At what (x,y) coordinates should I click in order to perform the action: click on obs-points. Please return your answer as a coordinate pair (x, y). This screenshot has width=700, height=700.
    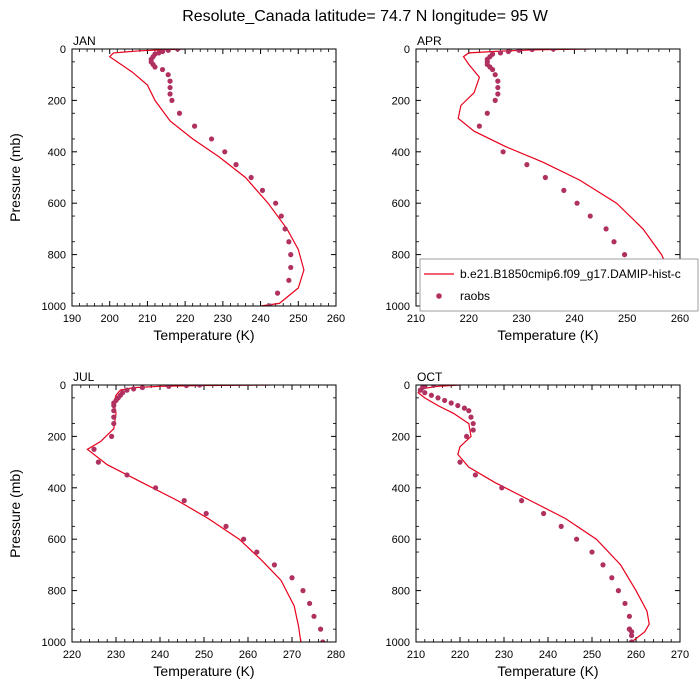
    Looking at the image, I should click on (221, 177).